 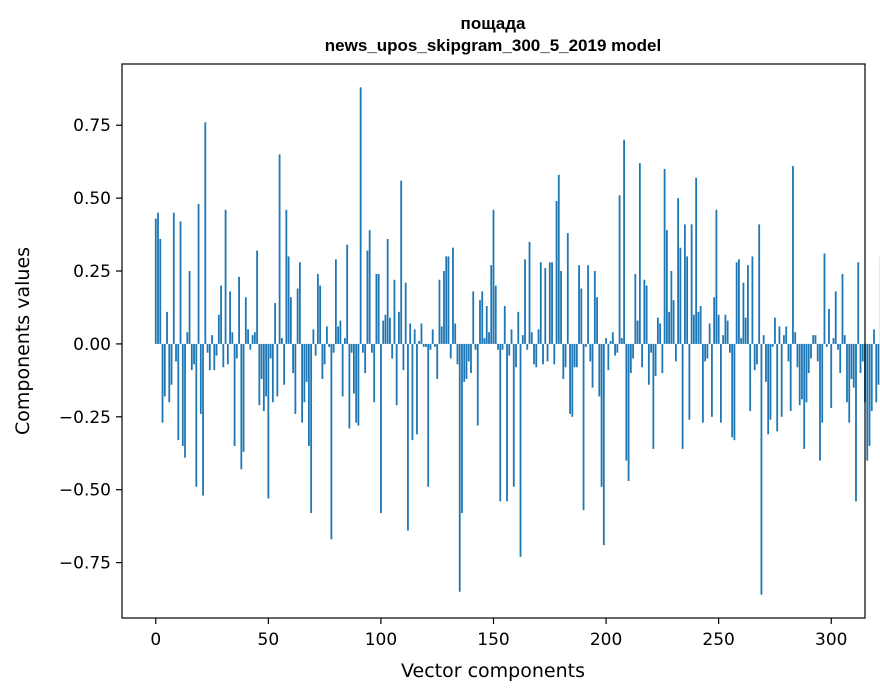 I want to click on y-axis-label: Components values, so click(x=23, y=341).